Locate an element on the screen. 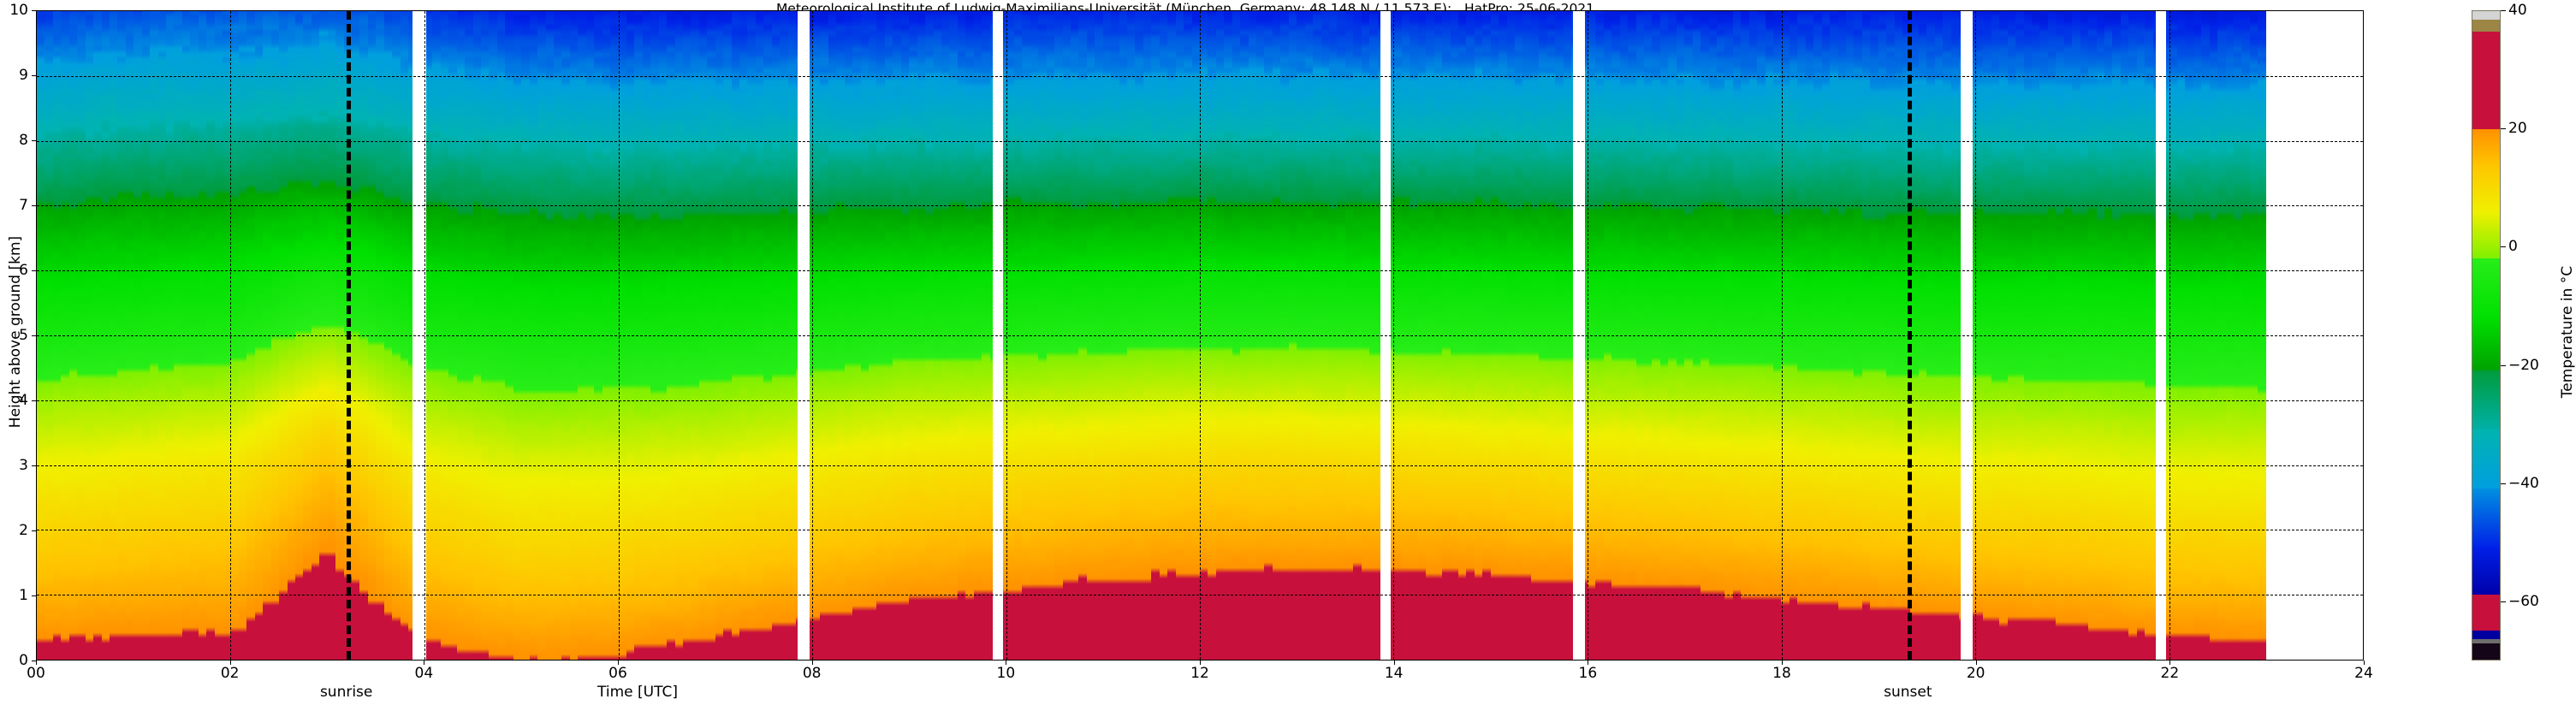 This screenshot has height=705, width=2576. y-tick-label: 5 is located at coordinates (23, 335).